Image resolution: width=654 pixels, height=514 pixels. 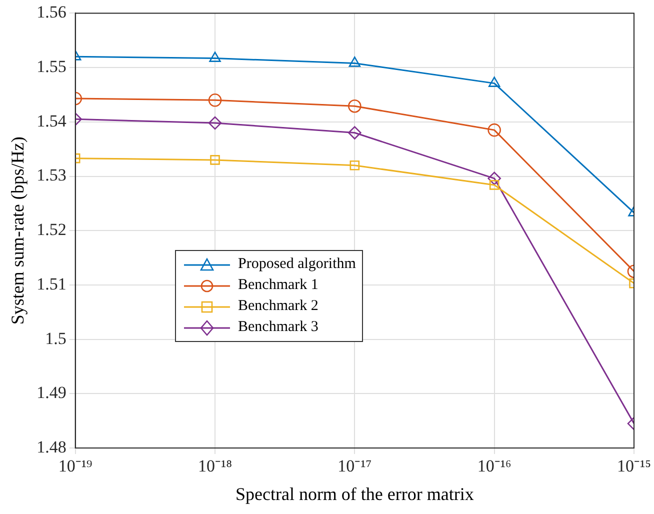 What do you see at coordinates (55, 338) in the screenshot?
I see `y-tick-label: 1.5` at bounding box center [55, 338].